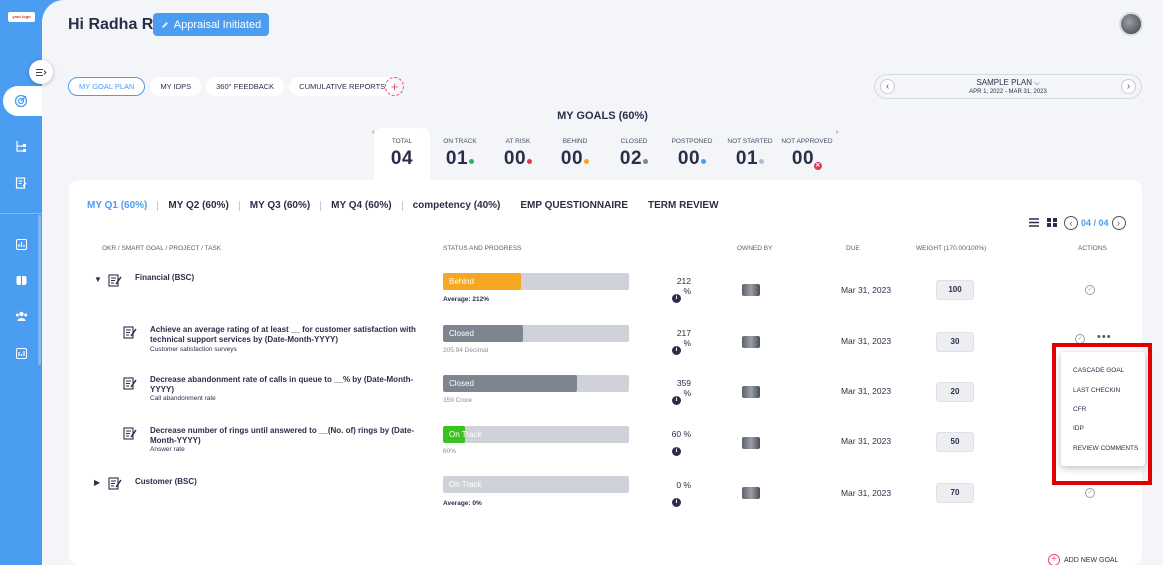 Image resolution: width=1163 pixels, height=565 pixels. I want to click on hierarchy-icon, so click(21, 146).